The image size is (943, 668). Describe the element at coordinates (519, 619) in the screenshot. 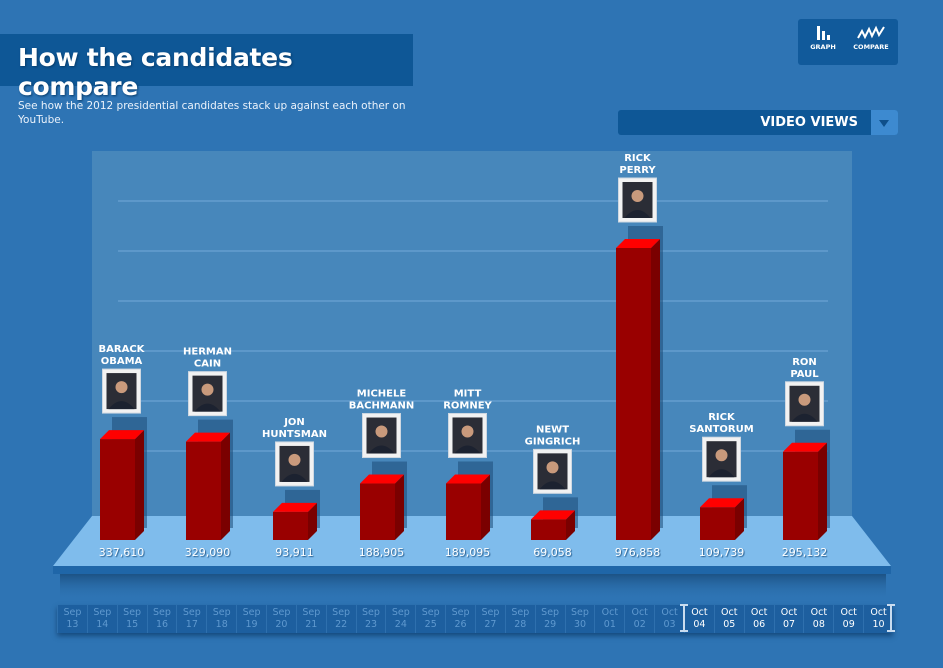

I see `timeline-date: Sep 28` at that location.